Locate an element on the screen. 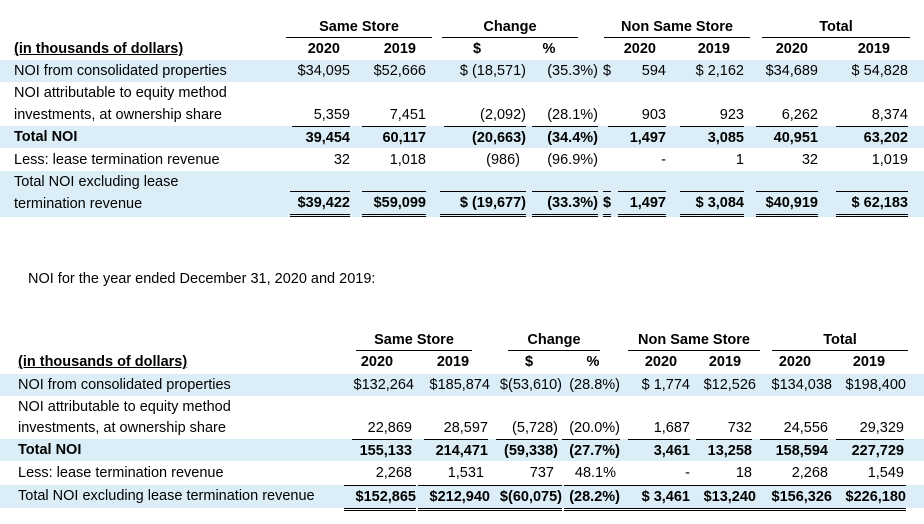 Image resolution: width=924 pixels, height=524 pixels. group-header-label: Total is located at coordinates (840, 340).